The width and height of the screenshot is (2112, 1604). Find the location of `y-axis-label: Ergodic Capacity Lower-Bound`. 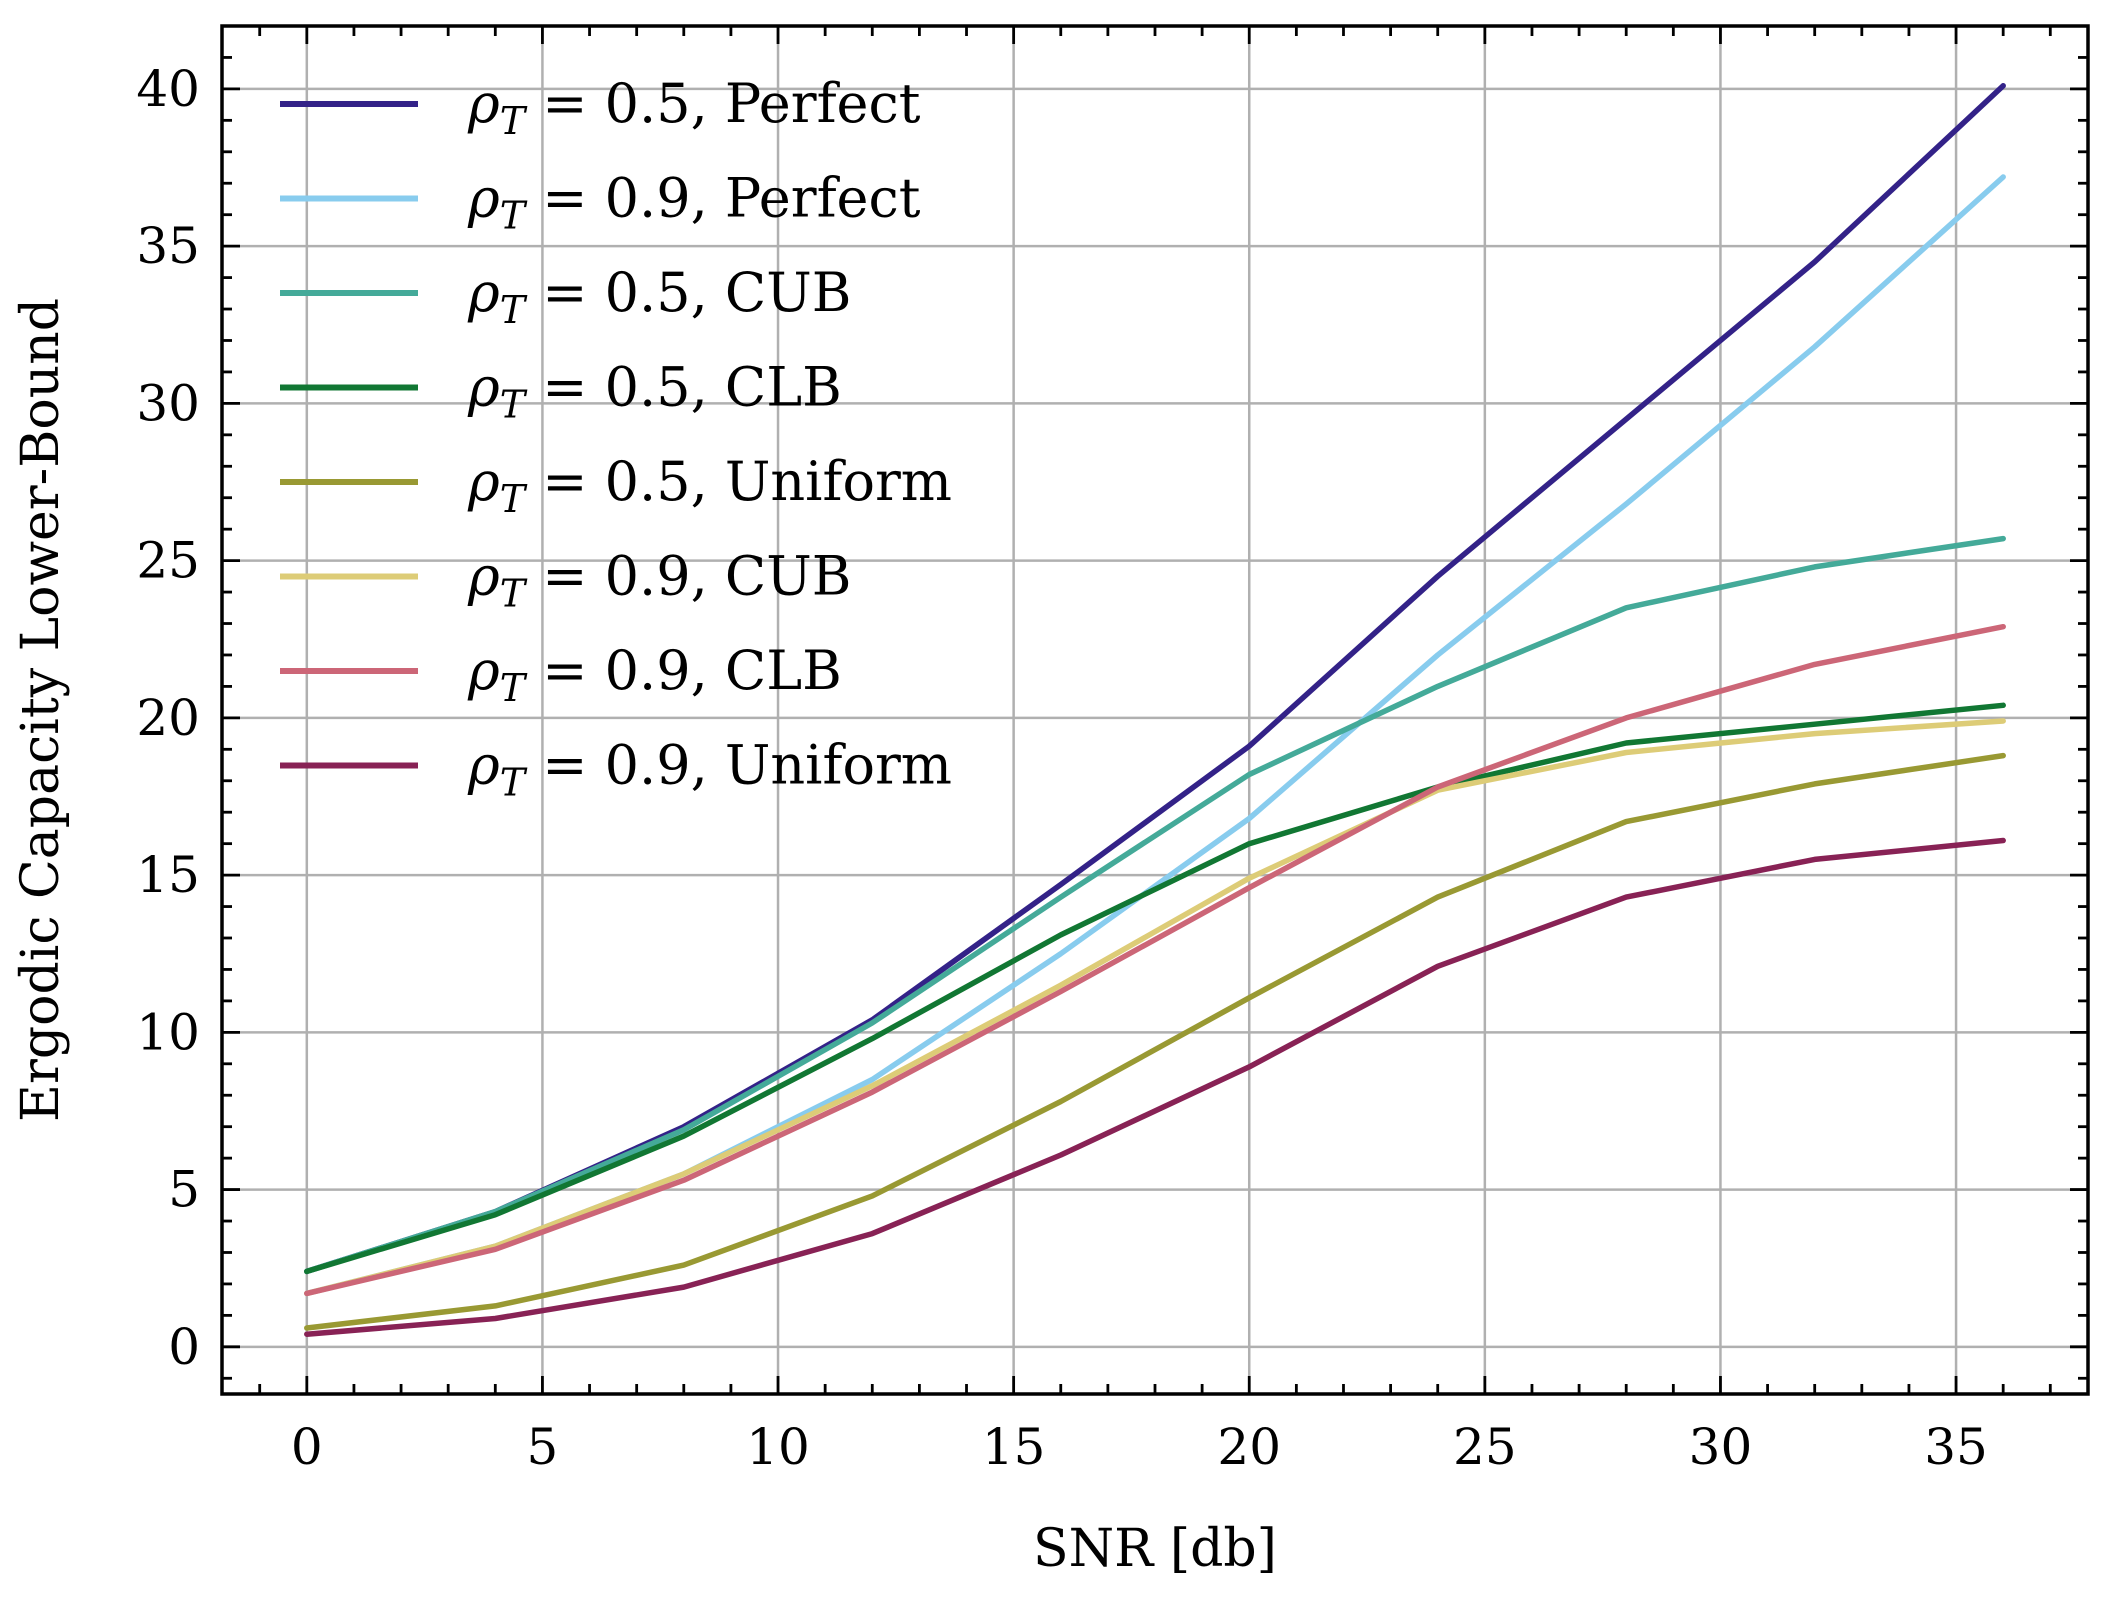

y-axis-label: Ergodic Capacity Lower-Bound is located at coordinates (41, 710).